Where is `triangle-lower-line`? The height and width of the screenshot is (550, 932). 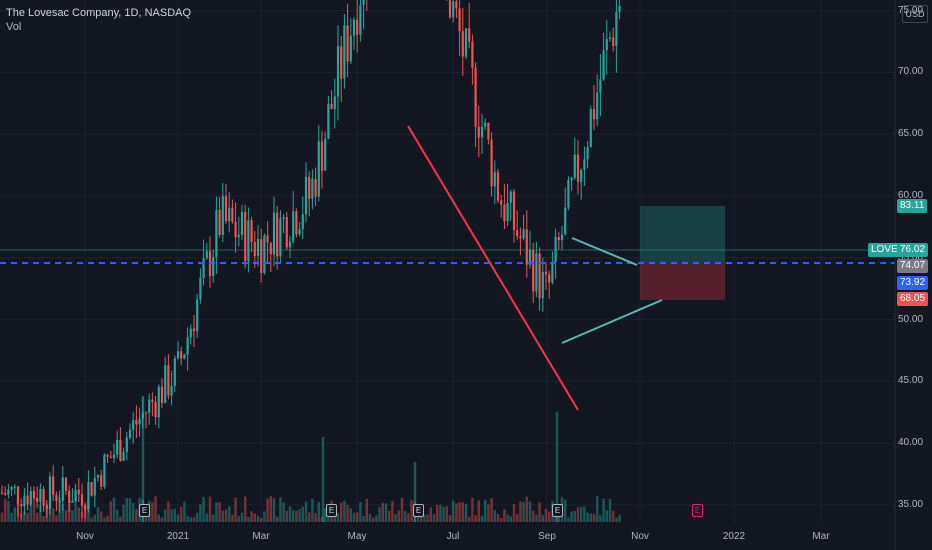
triangle-lower-line is located at coordinates (612, 321).